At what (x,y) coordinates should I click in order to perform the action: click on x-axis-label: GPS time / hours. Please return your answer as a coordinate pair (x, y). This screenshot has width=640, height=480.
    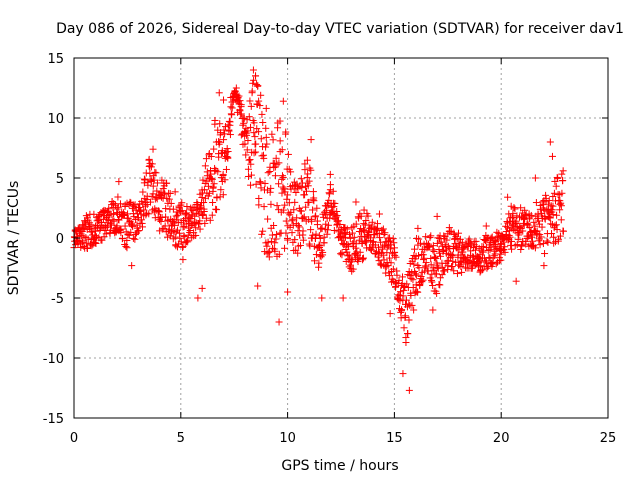
    Looking at the image, I should click on (339, 466).